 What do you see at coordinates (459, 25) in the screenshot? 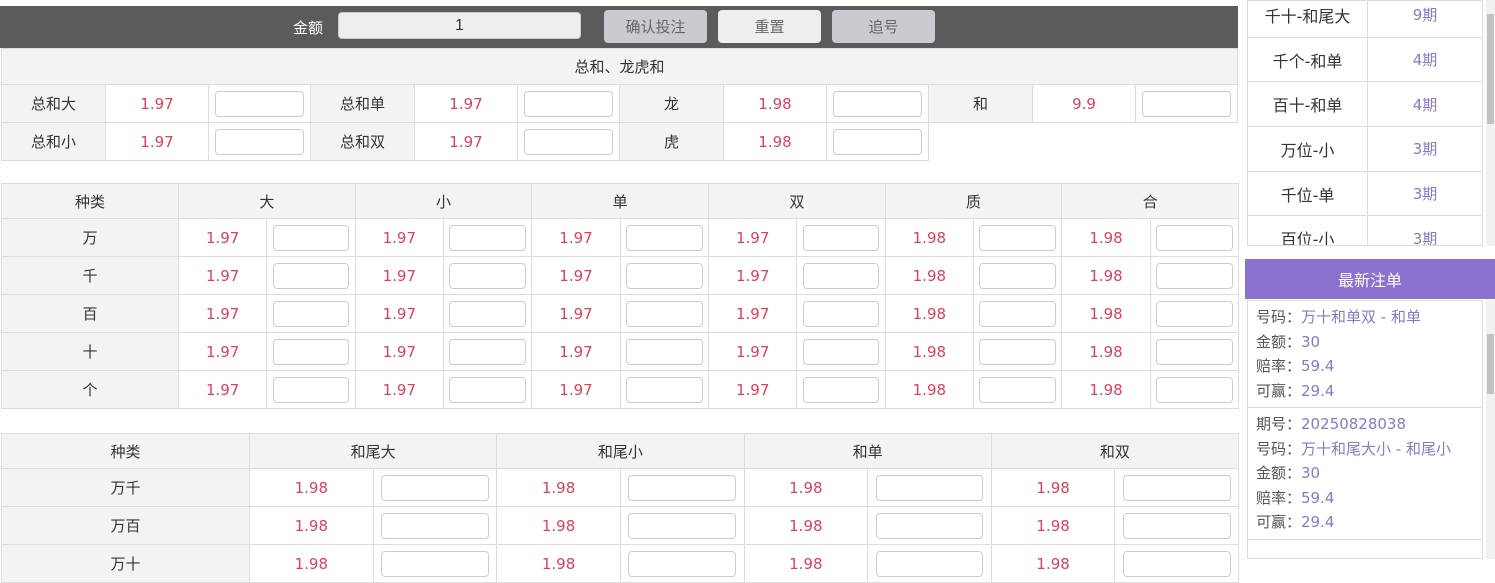
I see `amount-input` at bounding box center [459, 25].